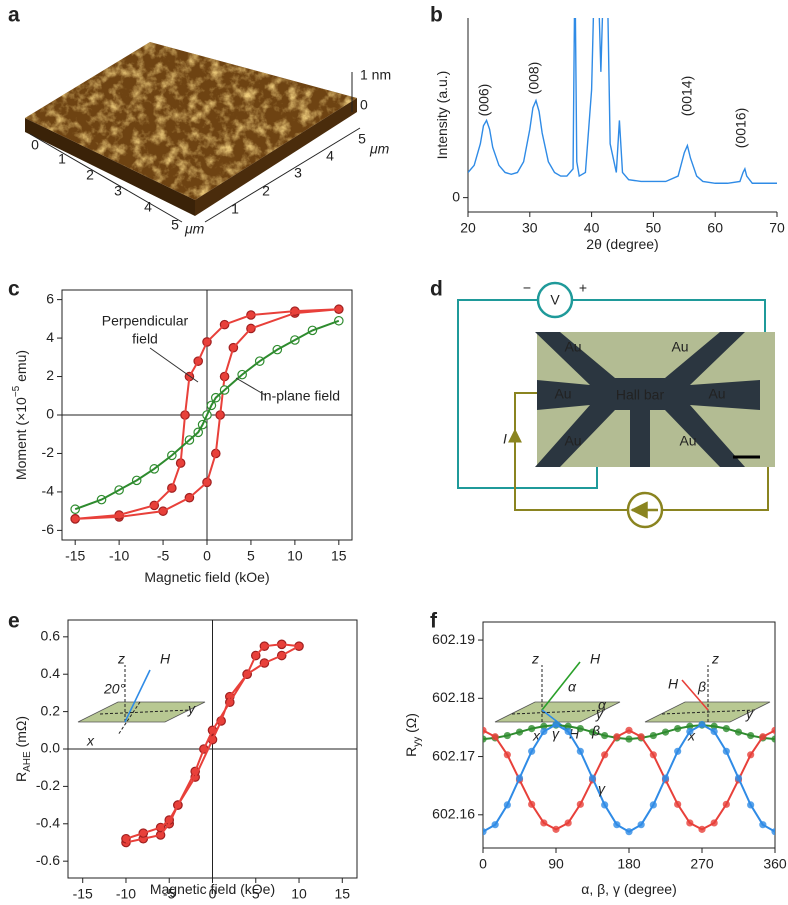 The width and height of the screenshot is (788, 905). What do you see at coordinates (484, 100) in the screenshot?
I see `annotation: (006)` at bounding box center [484, 100].